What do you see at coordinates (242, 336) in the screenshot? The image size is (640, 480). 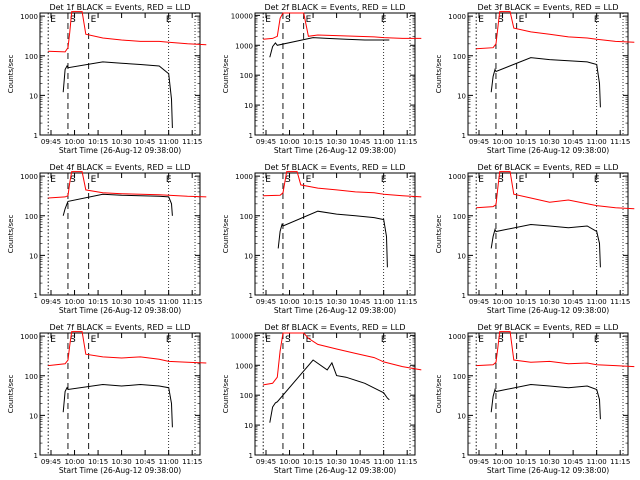 I see `y-tick-label: 10000` at bounding box center [242, 336].